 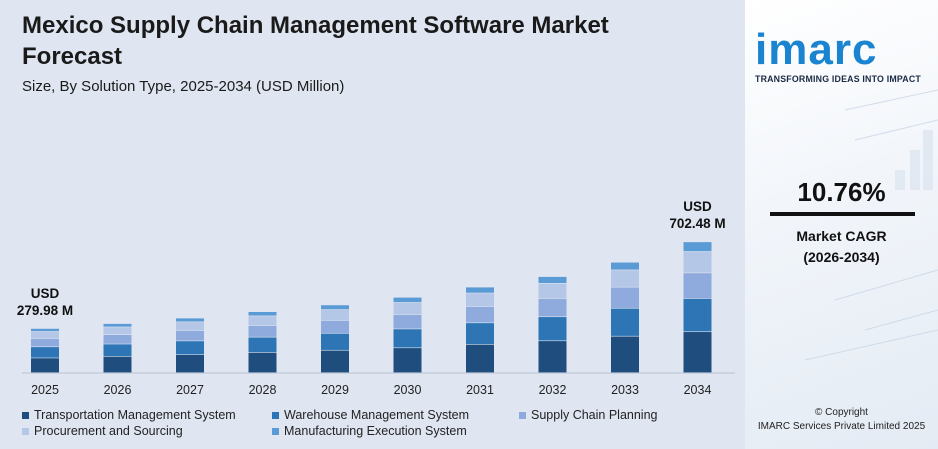 I want to click on x-tick-label: 2031, so click(x=480, y=390).